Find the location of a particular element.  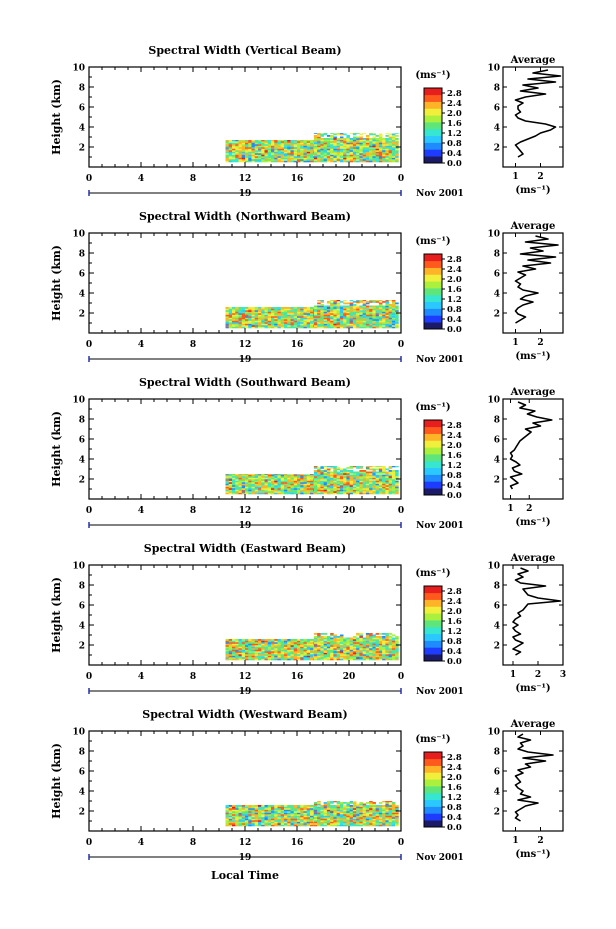

colorbar-swatch is located at coordinates (433, 817).